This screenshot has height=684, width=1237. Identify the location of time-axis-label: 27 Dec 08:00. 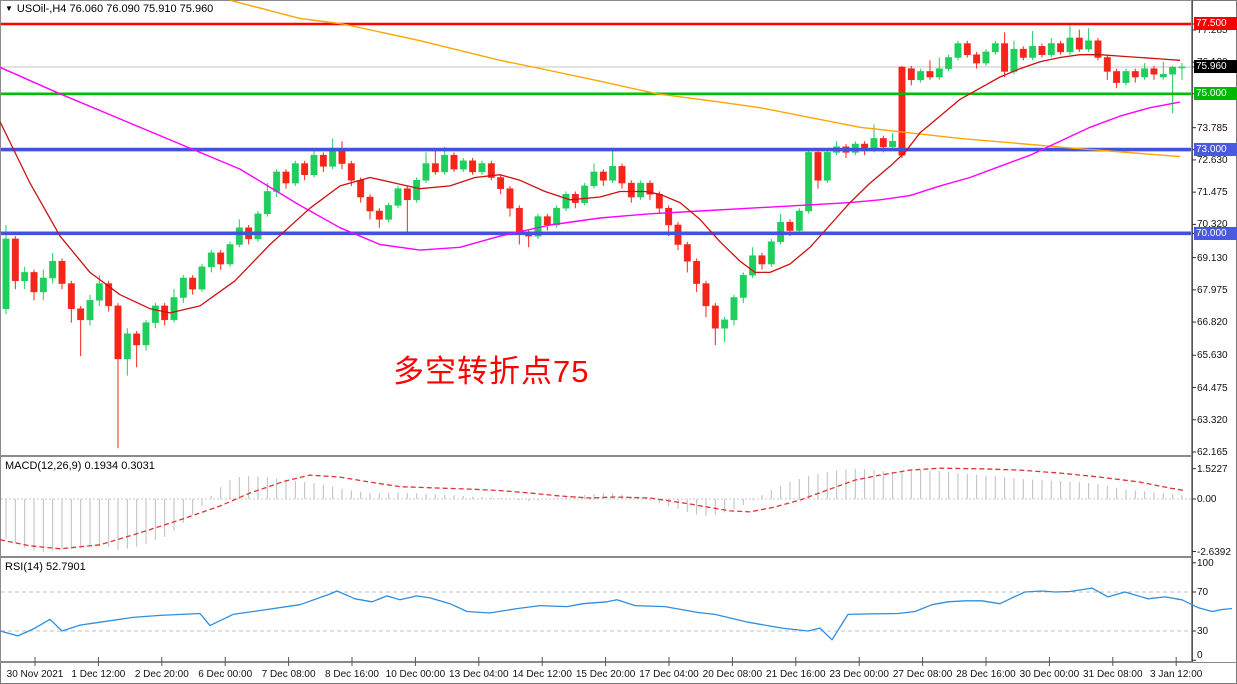
(922, 674).